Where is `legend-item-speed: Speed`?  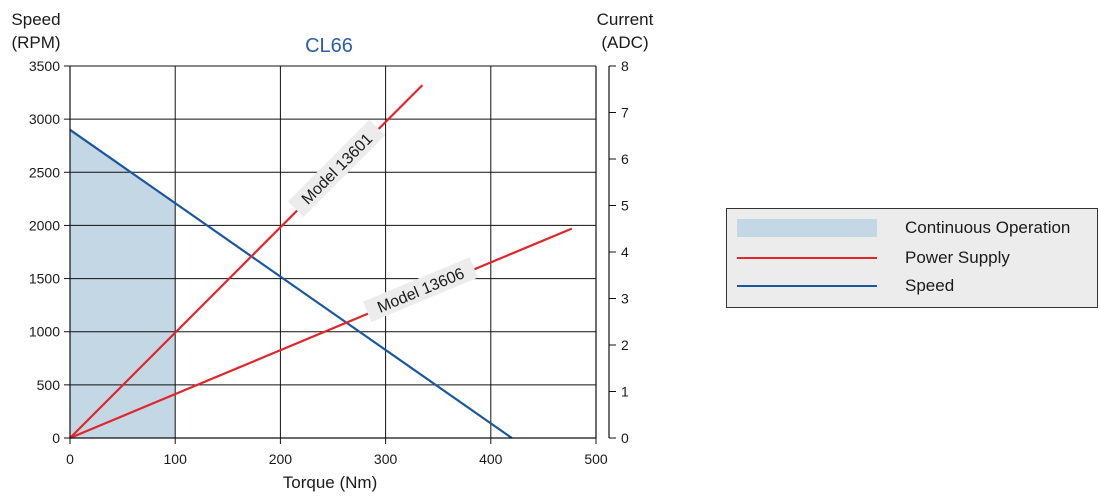 legend-item-speed: Speed is located at coordinates (917, 286).